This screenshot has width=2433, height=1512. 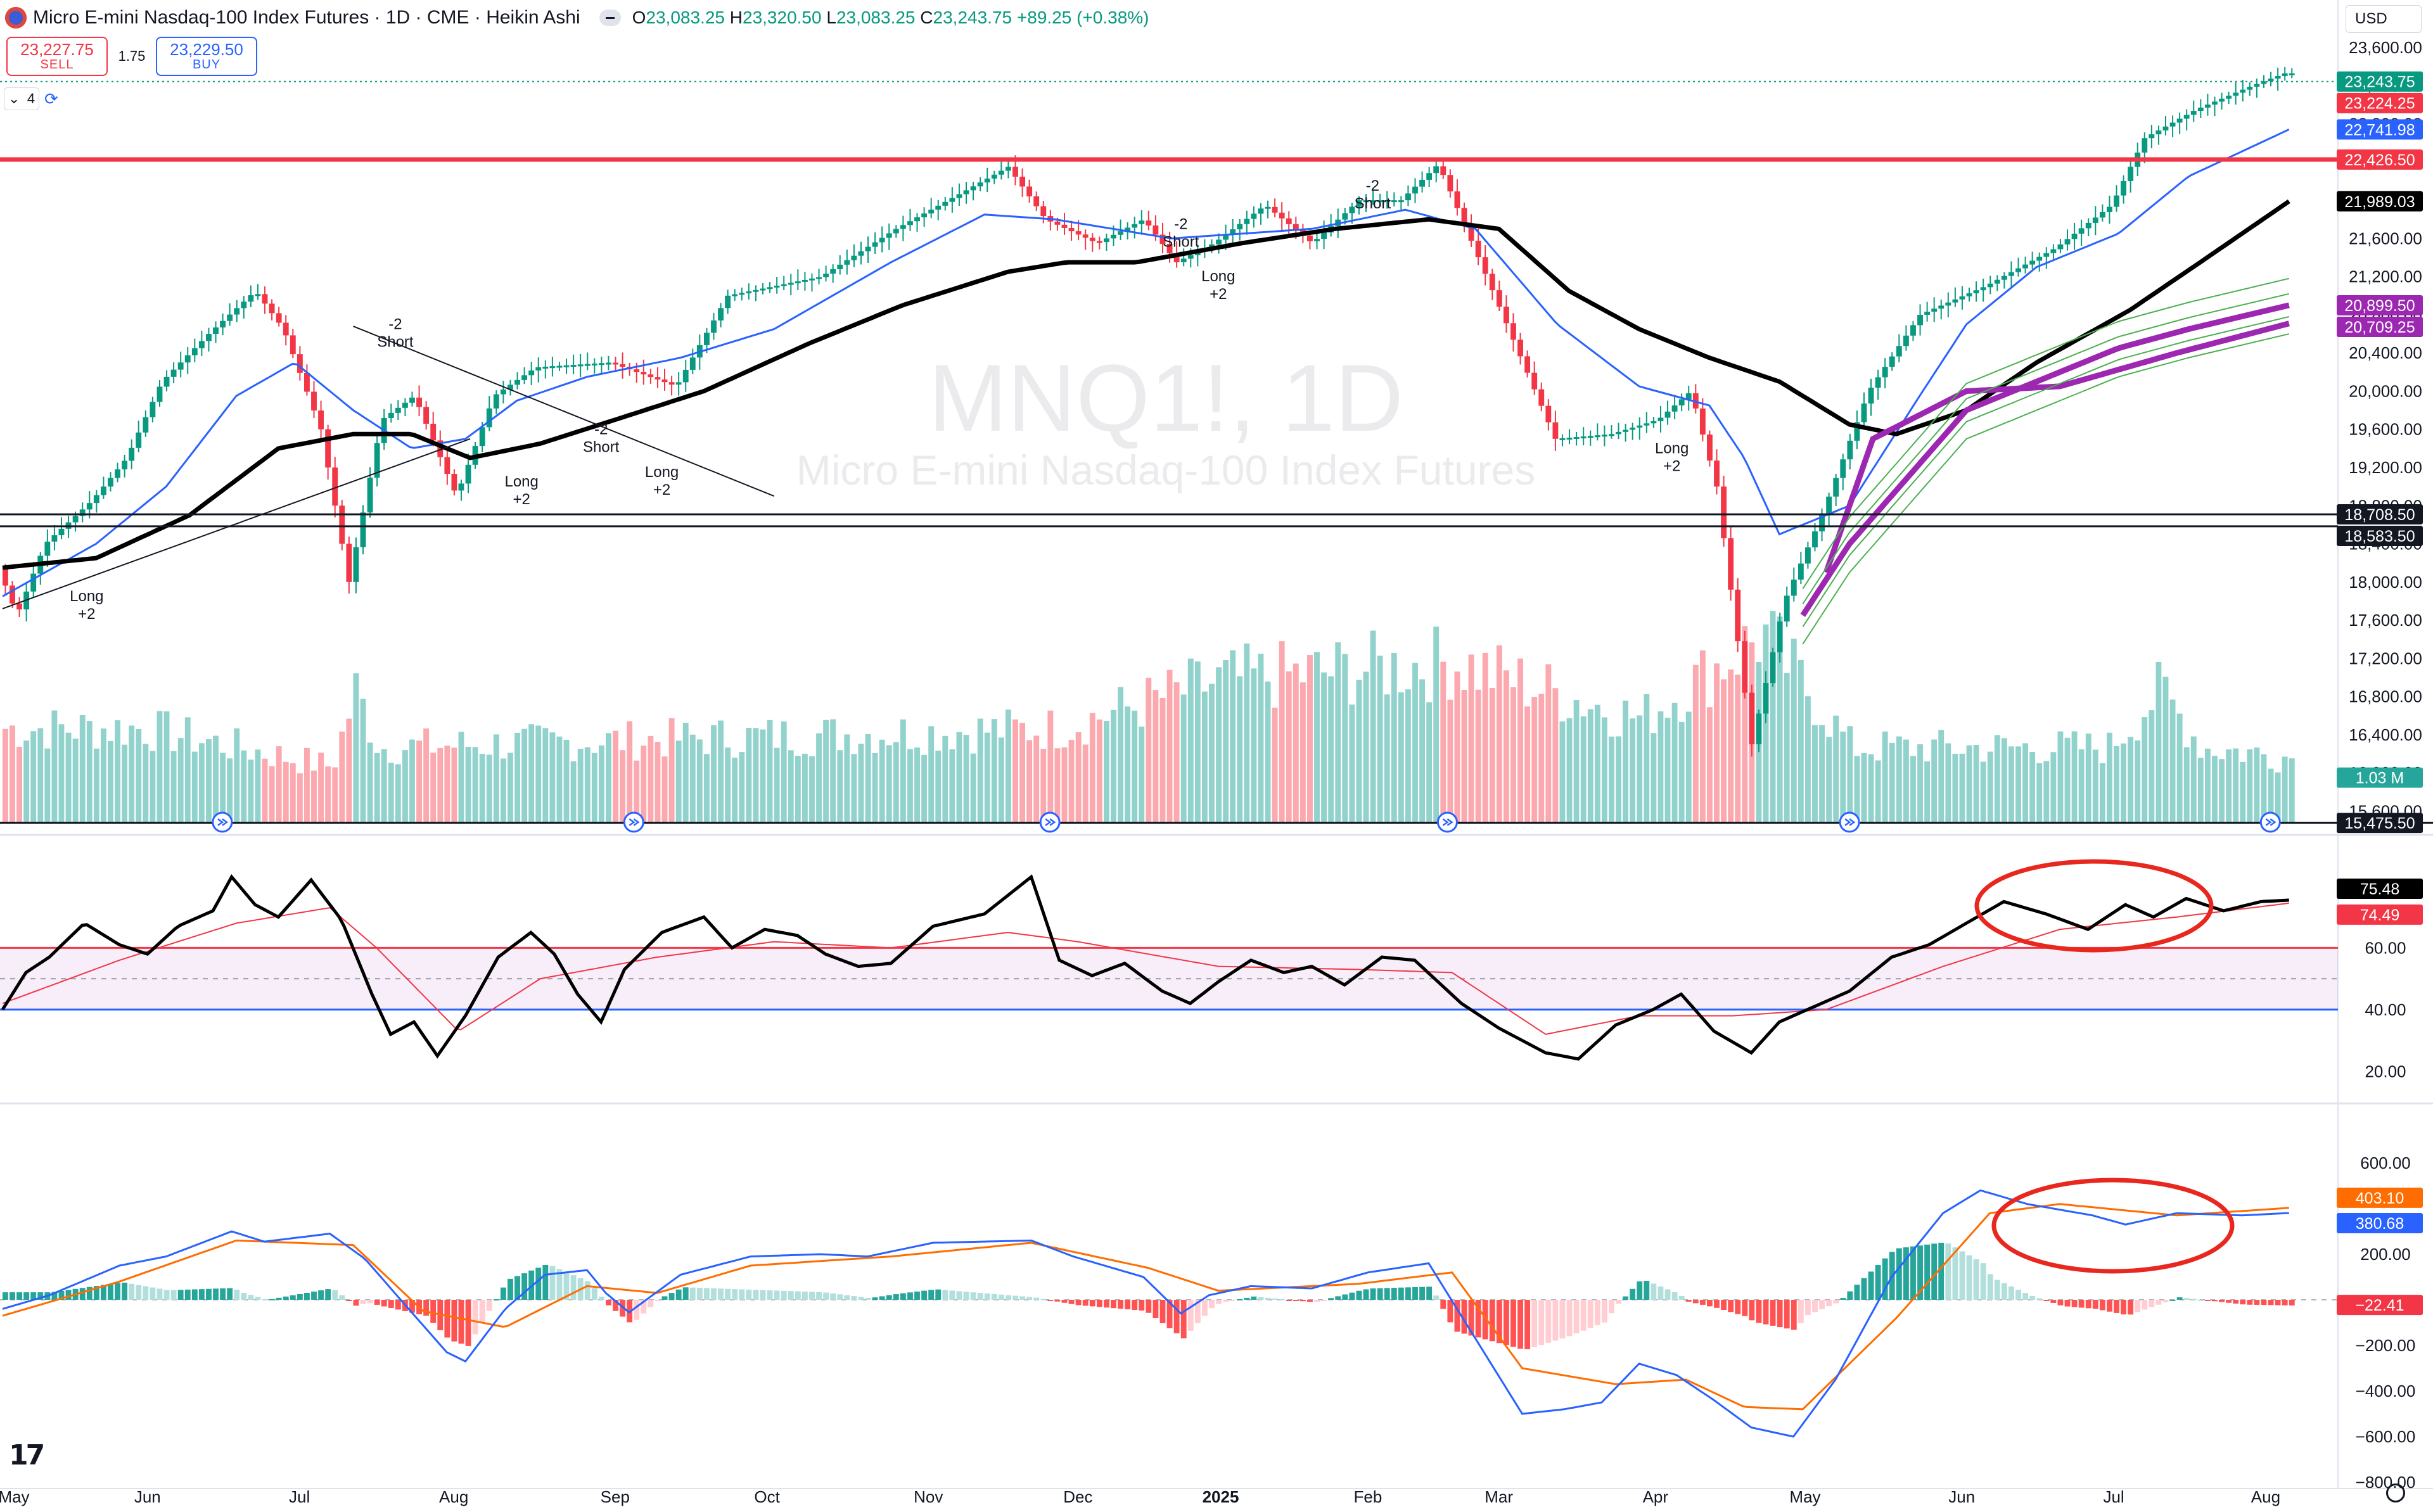 What do you see at coordinates (2379, 130) in the screenshot?
I see `price-label-text: 22,741.98` at bounding box center [2379, 130].